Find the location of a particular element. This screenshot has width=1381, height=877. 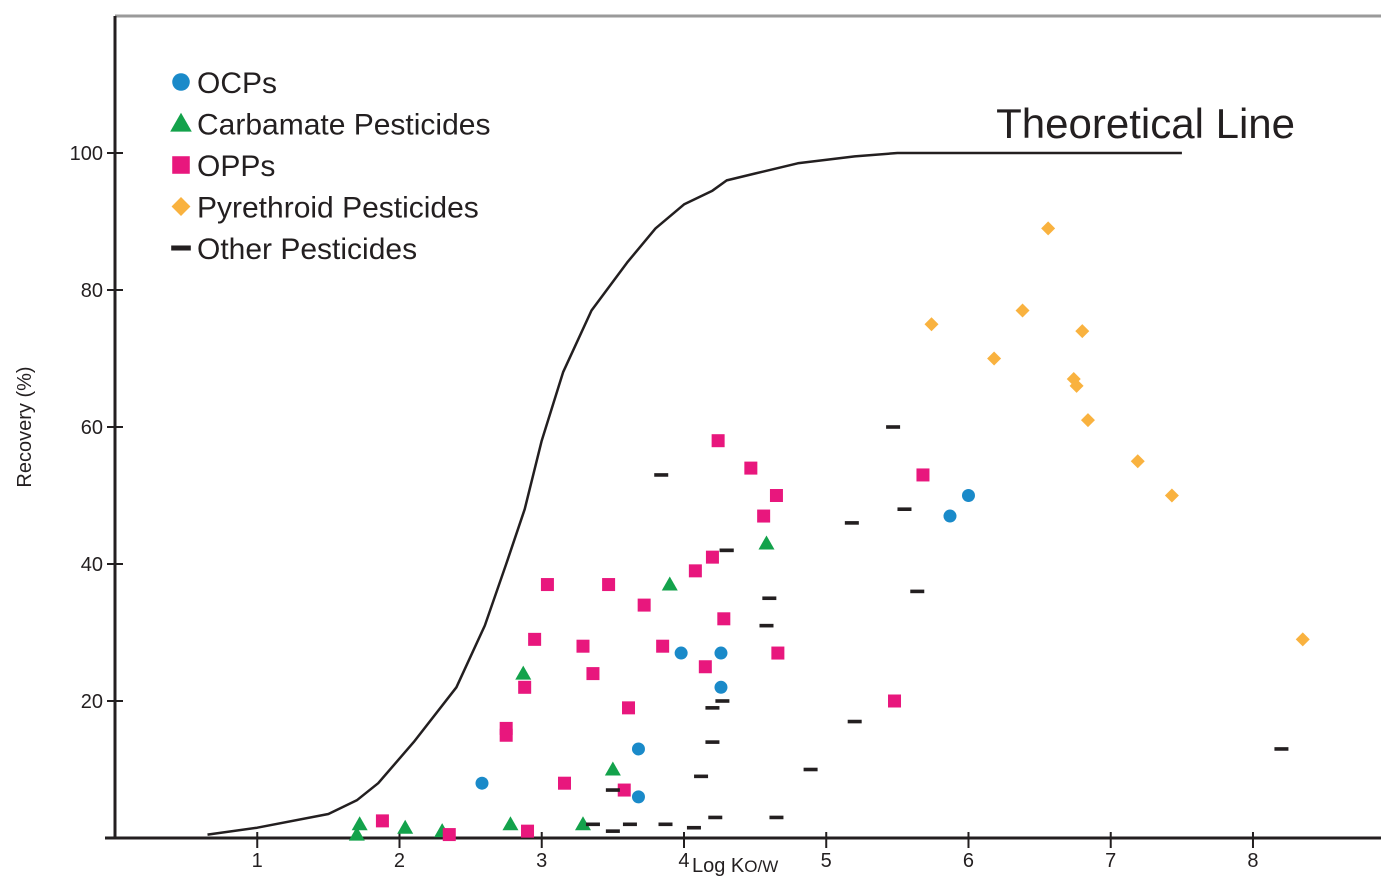

legend-marker-ocps is located at coordinates (181, 82).